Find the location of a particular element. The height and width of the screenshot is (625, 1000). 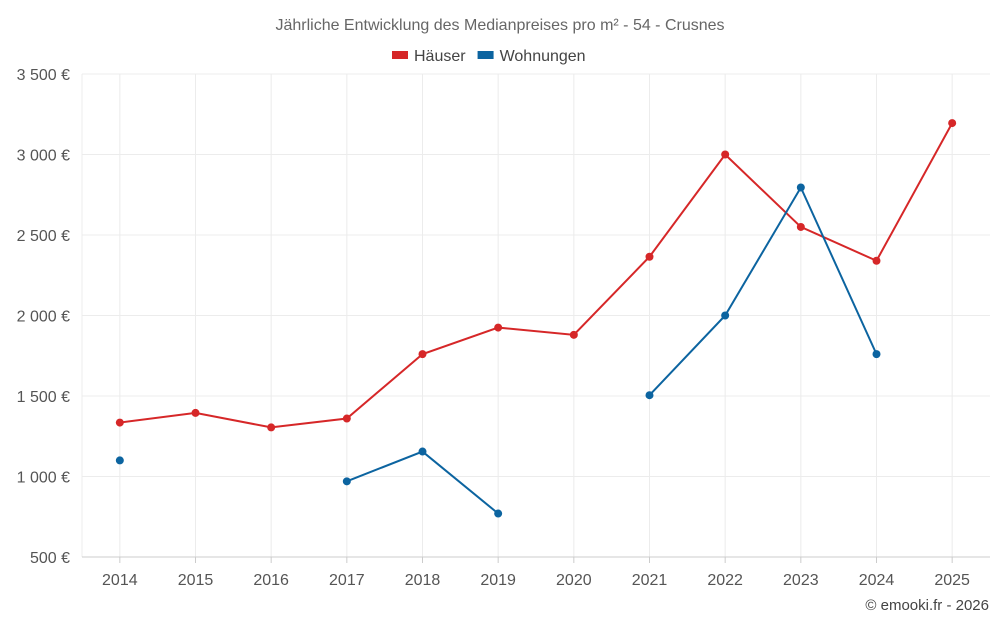

x-tick-label: 2014 is located at coordinates (120, 580).